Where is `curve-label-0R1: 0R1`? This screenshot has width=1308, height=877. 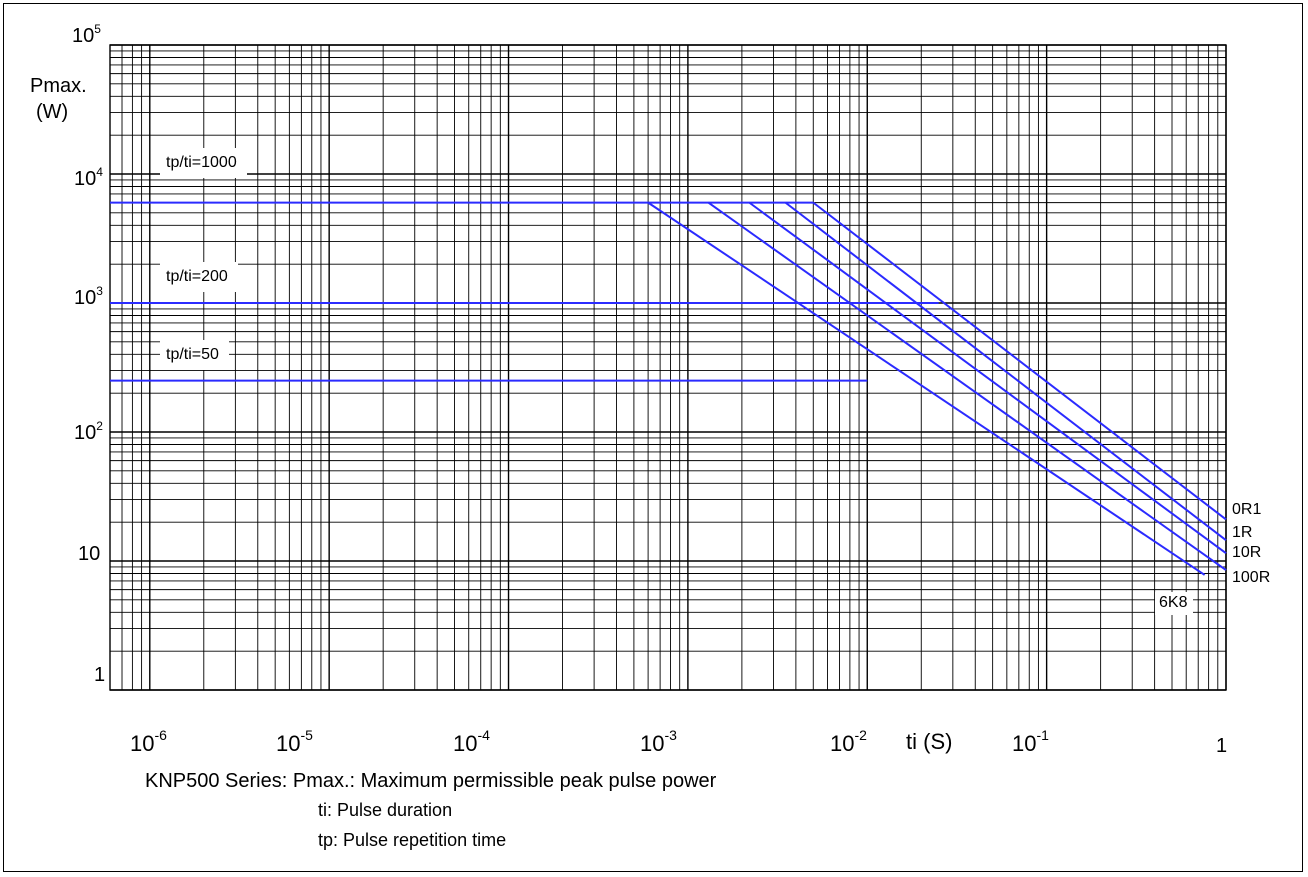
curve-label-0R1: 0R1 is located at coordinates (1247, 509).